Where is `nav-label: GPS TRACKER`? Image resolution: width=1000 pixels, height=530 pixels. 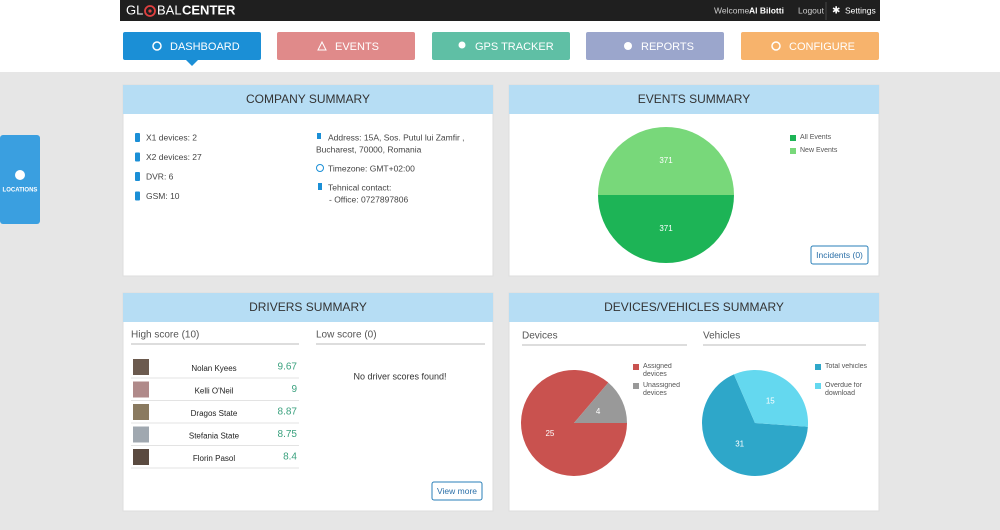
nav-label: GPS TRACKER is located at coordinates (514, 47).